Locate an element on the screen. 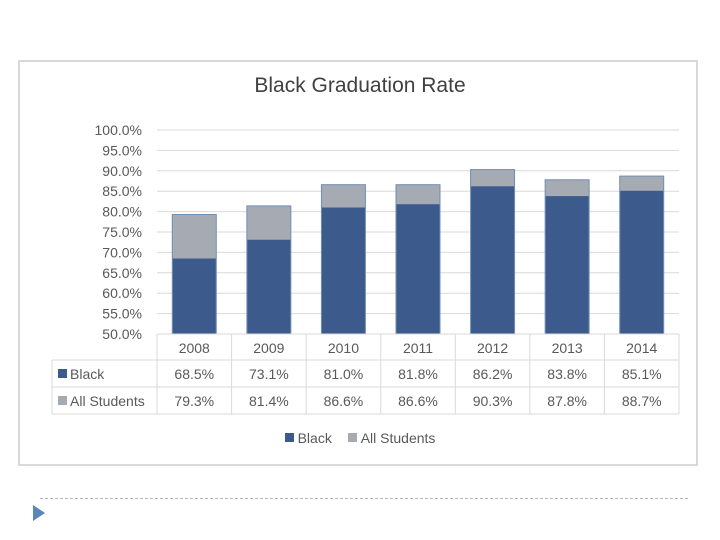 This screenshot has height=540, width=720. x-tick-label: 2011 is located at coordinates (418, 348).